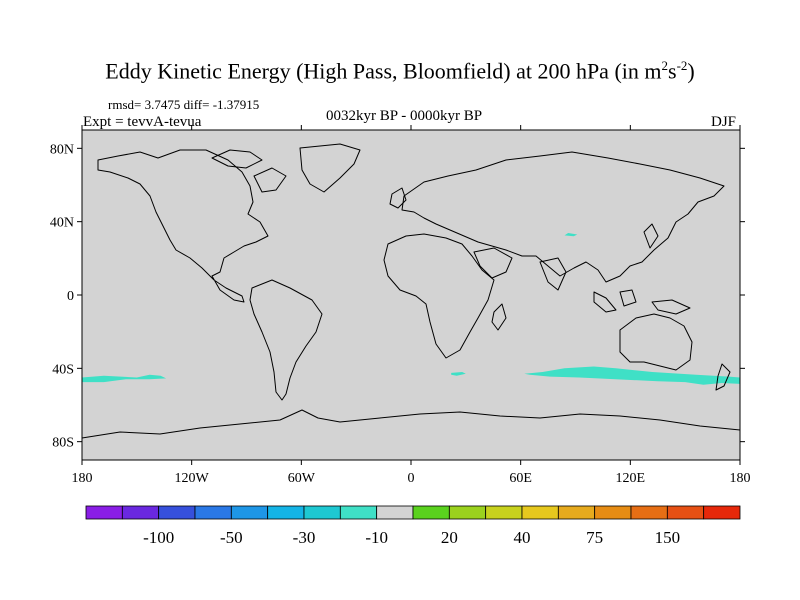 This screenshot has width=800, height=600. Describe the element at coordinates (571, 235) in the screenshot. I see `anomaly-tibet` at that location.